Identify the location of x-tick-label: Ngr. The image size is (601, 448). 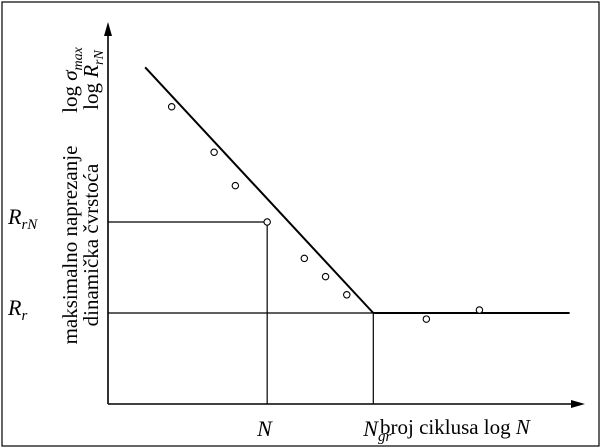
(376, 430).